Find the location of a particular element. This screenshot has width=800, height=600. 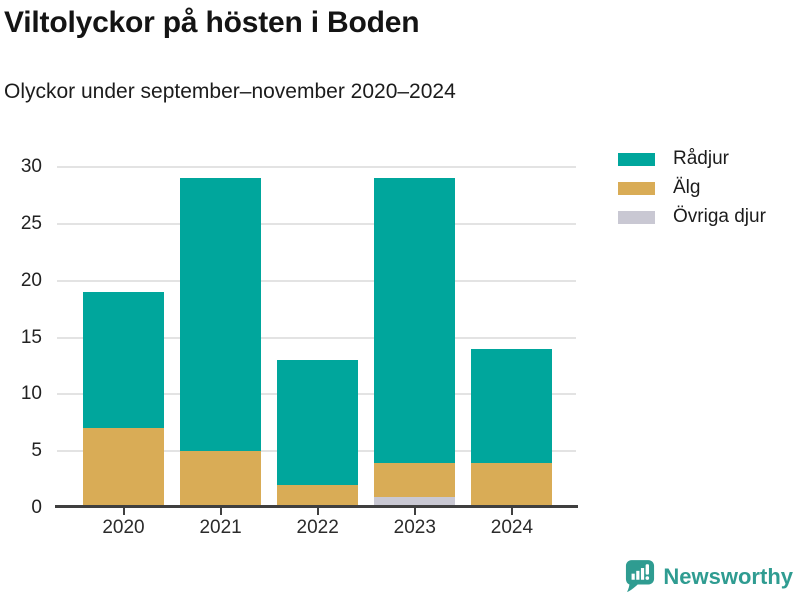

bar-segment-2024-rådjur is located at coordinates (512, 405).